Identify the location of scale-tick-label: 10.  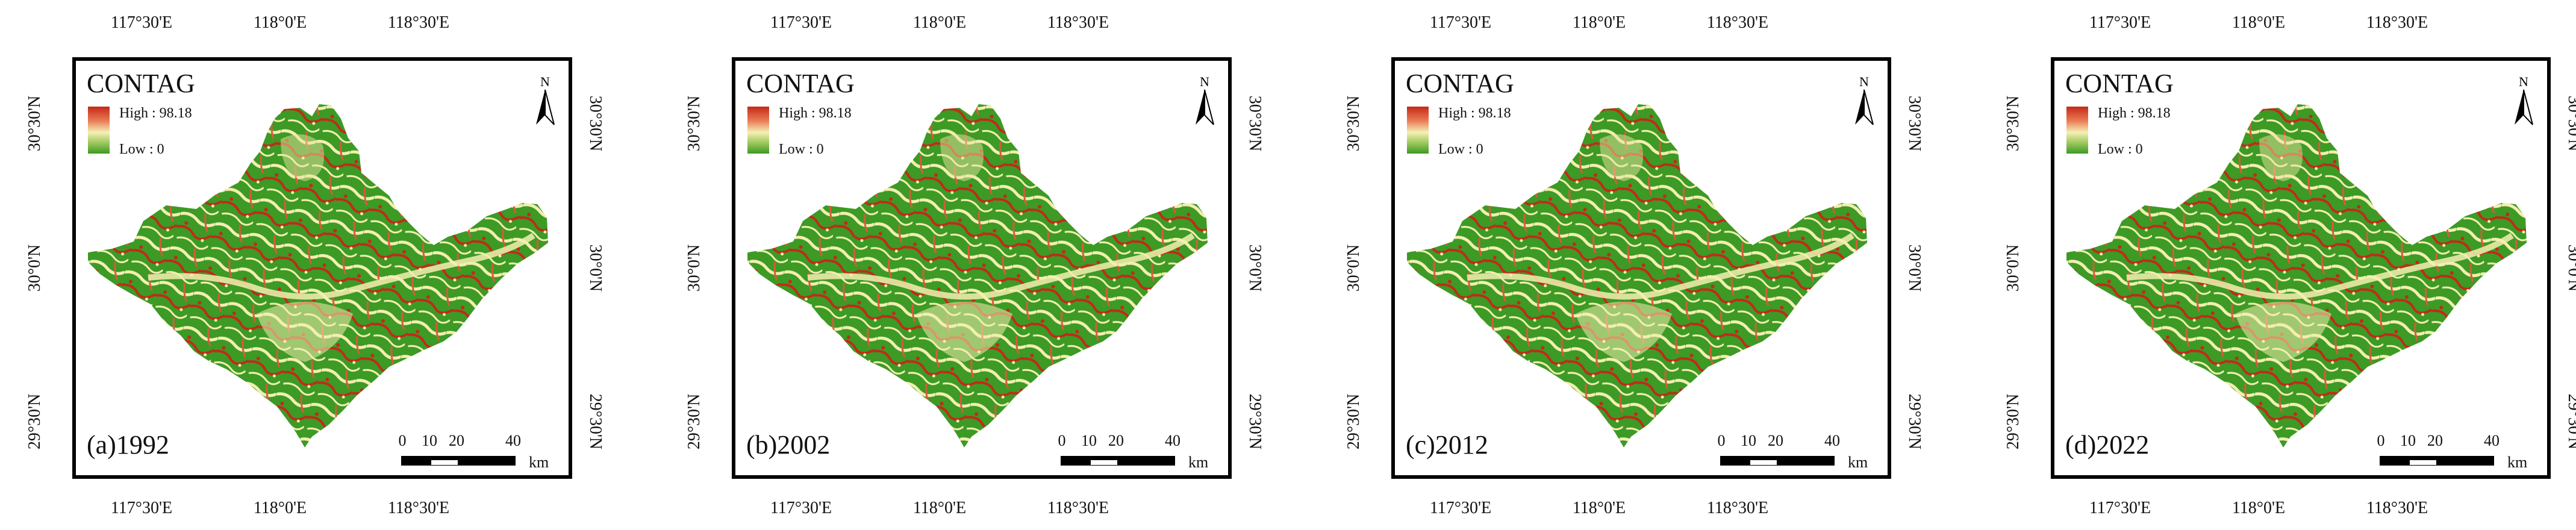
(1089, 440).